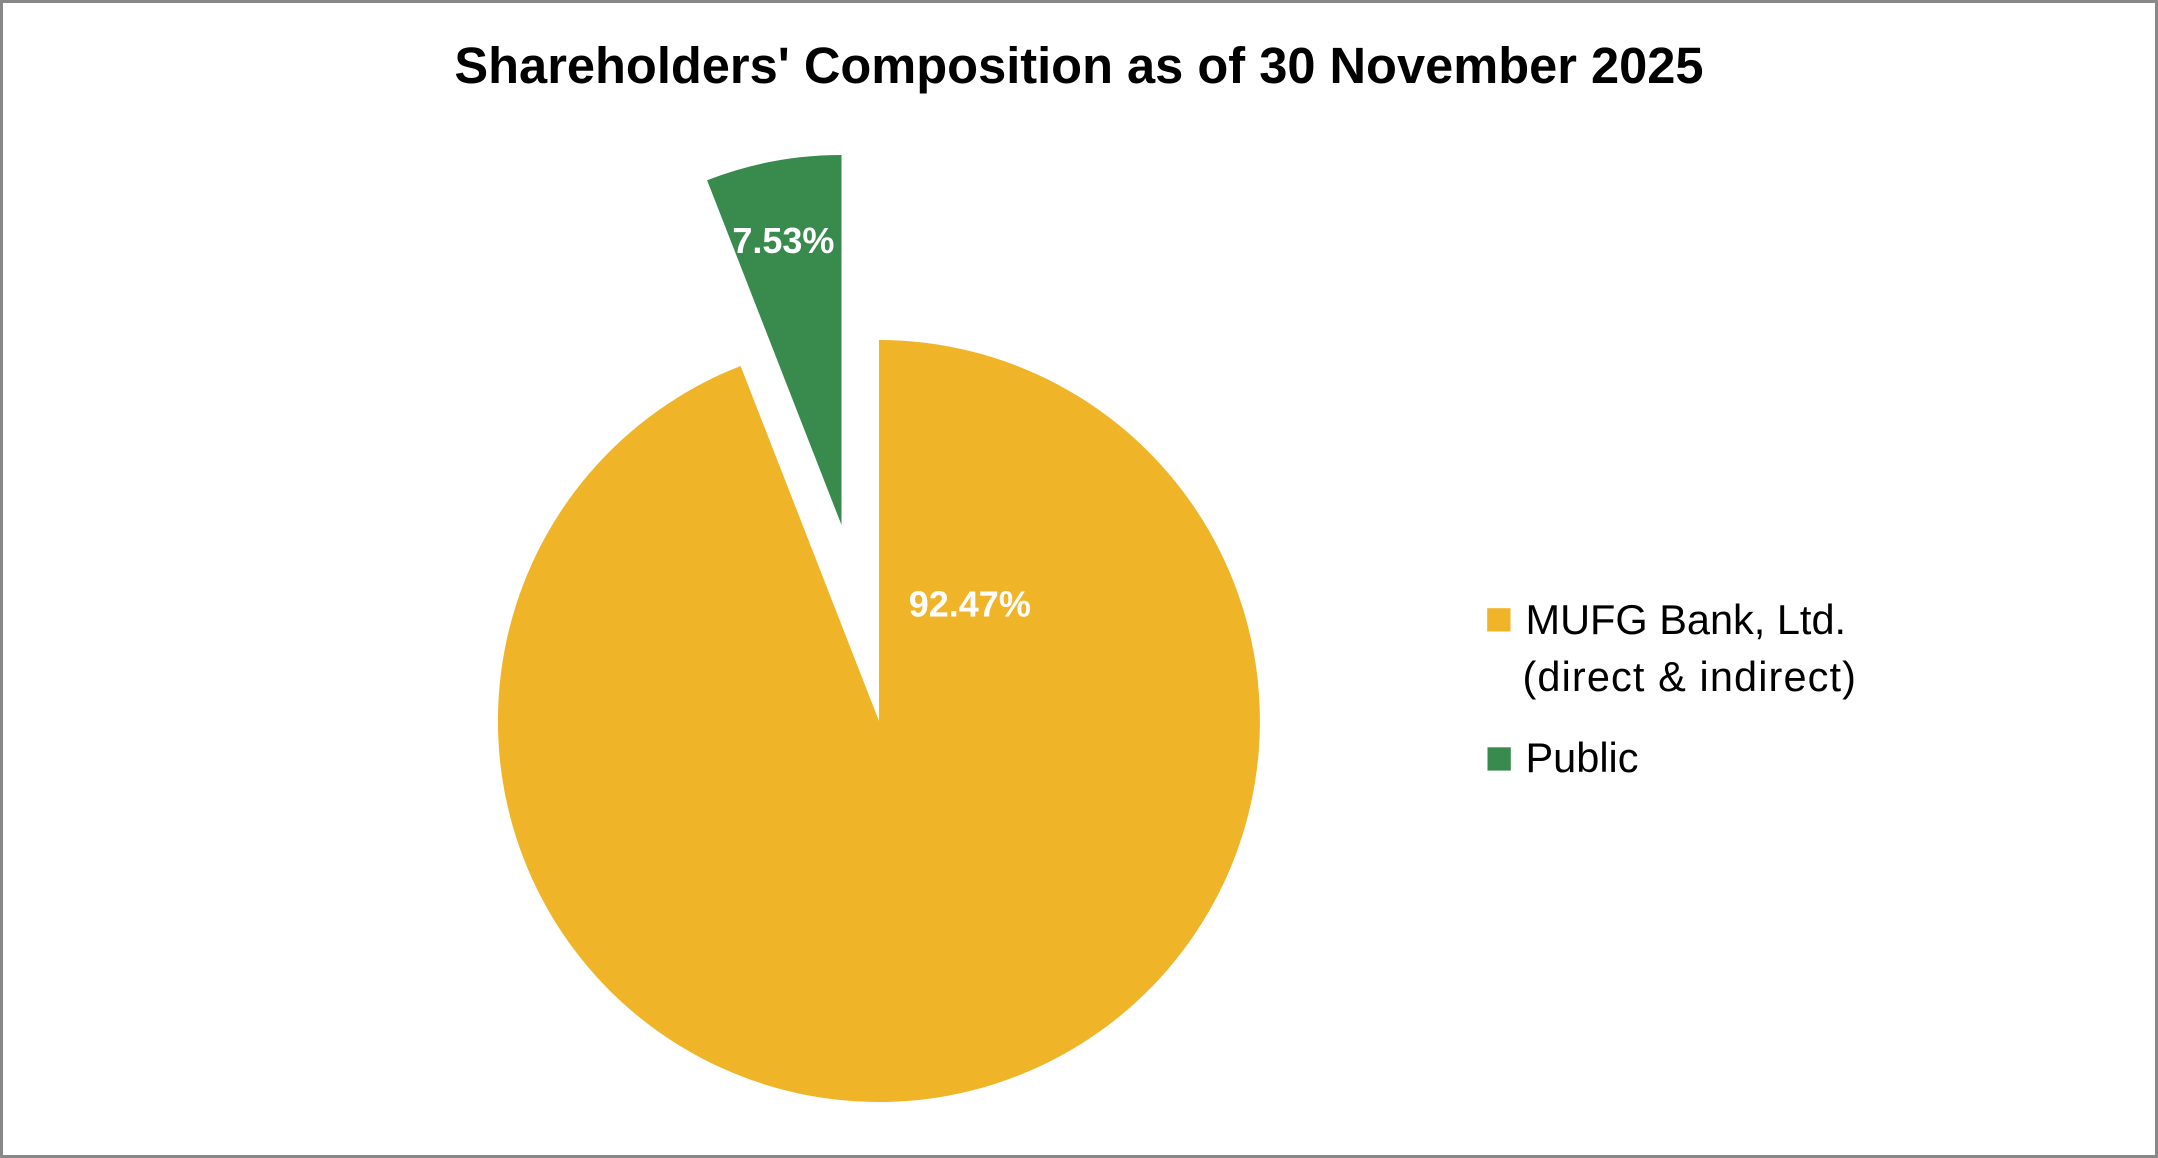 The image size is (2158, 1158). Describe the element at coordinates (1582, 757) in the screenshot. I see `svg-text: Public` at that location.